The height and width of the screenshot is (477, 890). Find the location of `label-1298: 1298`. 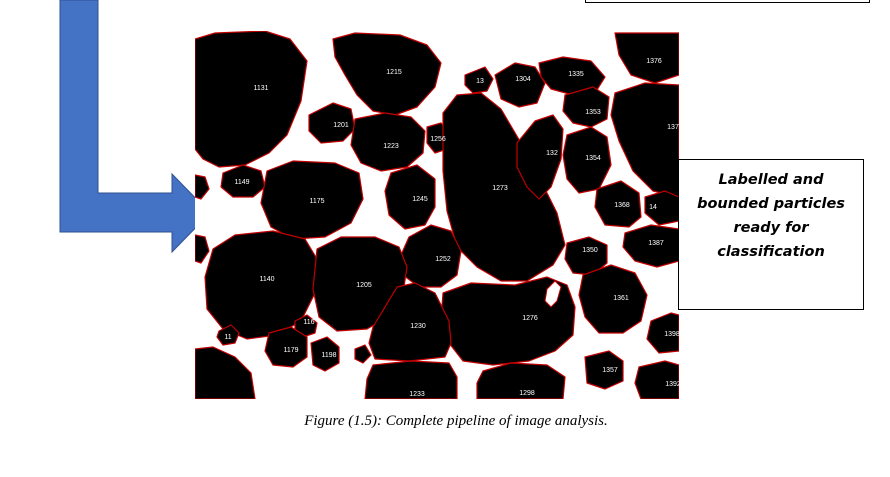

label-1298: 1298 is located at coordinates (527, 393).